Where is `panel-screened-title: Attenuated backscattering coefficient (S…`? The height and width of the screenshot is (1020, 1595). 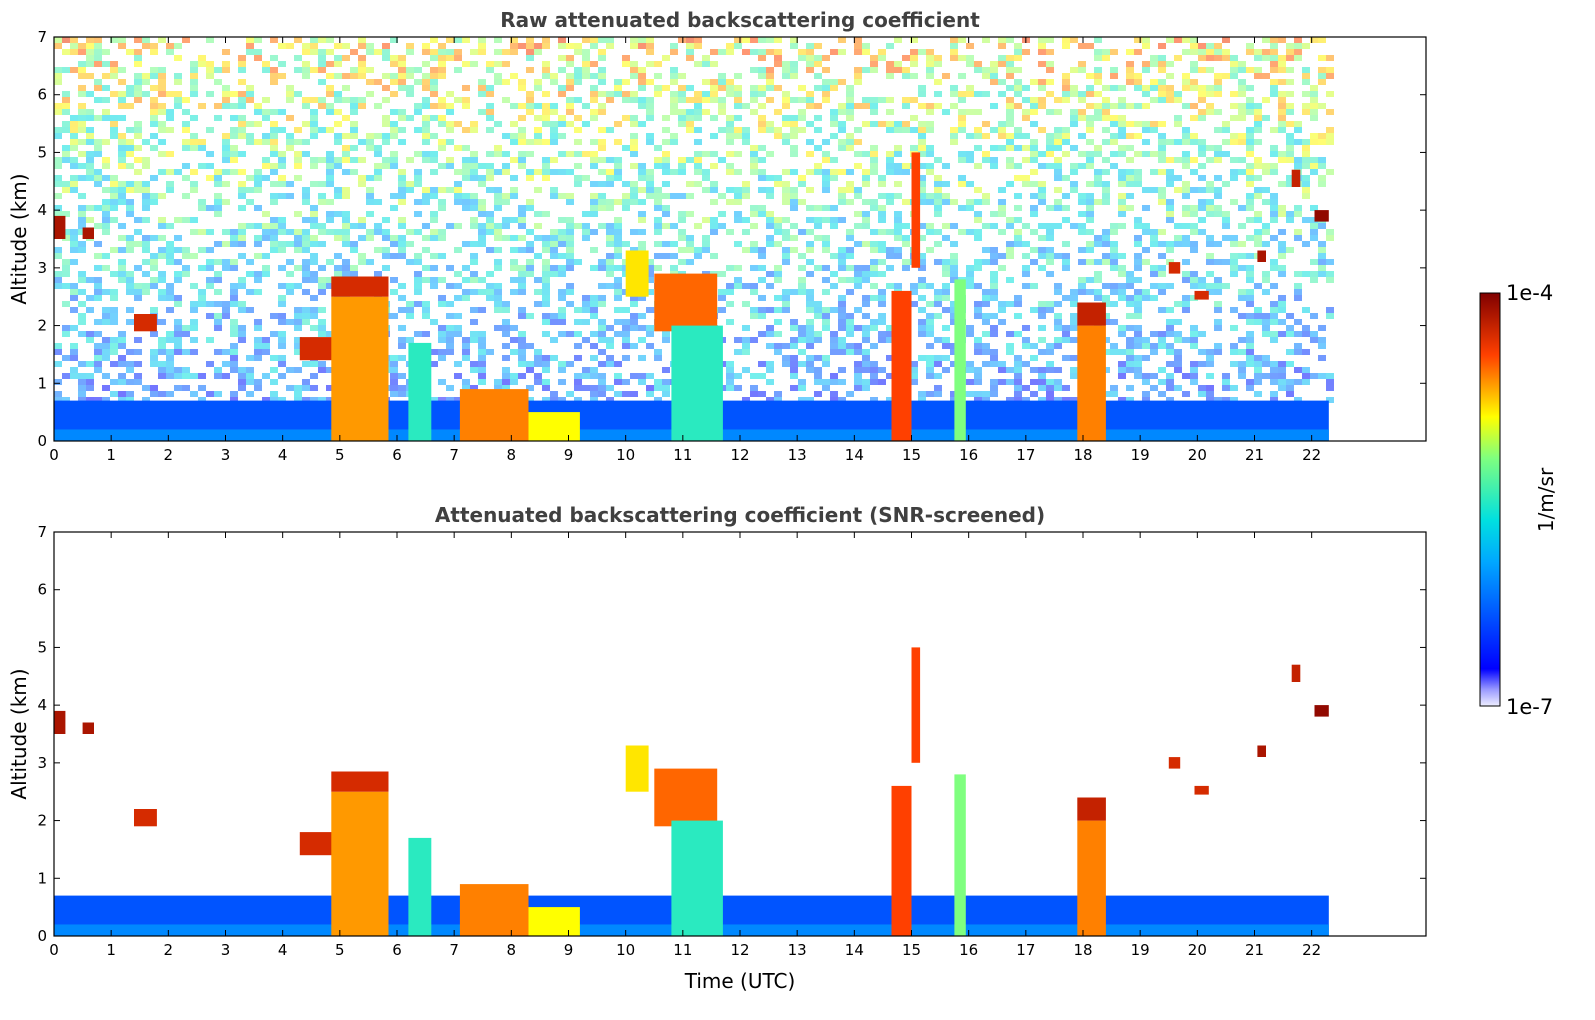 panel-screened-title: Attenuated backscattering coefficient (S… is located at coordinates (740, 515).